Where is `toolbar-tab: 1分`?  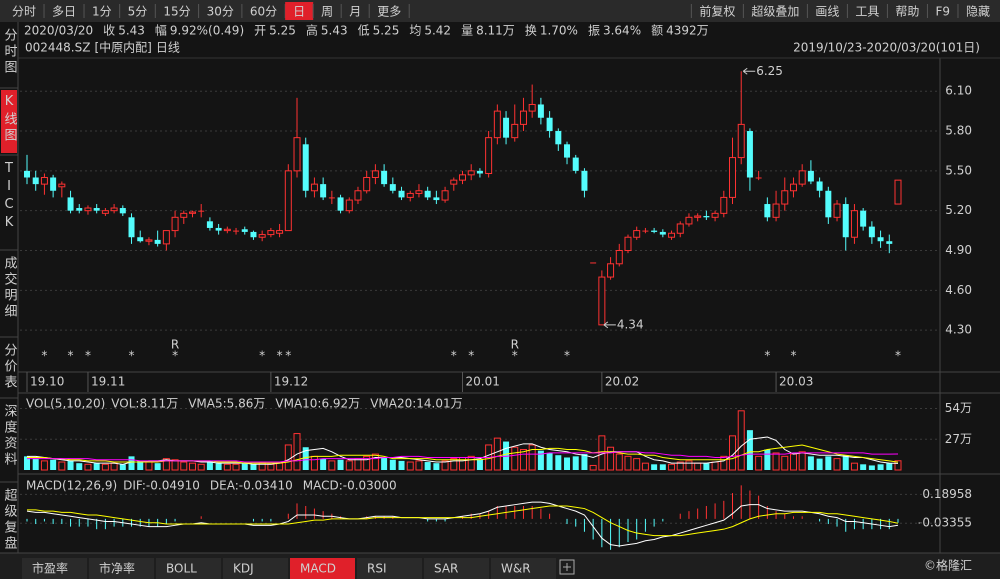 toolbar-tab: 1分 is located at coordinates (102, 12).